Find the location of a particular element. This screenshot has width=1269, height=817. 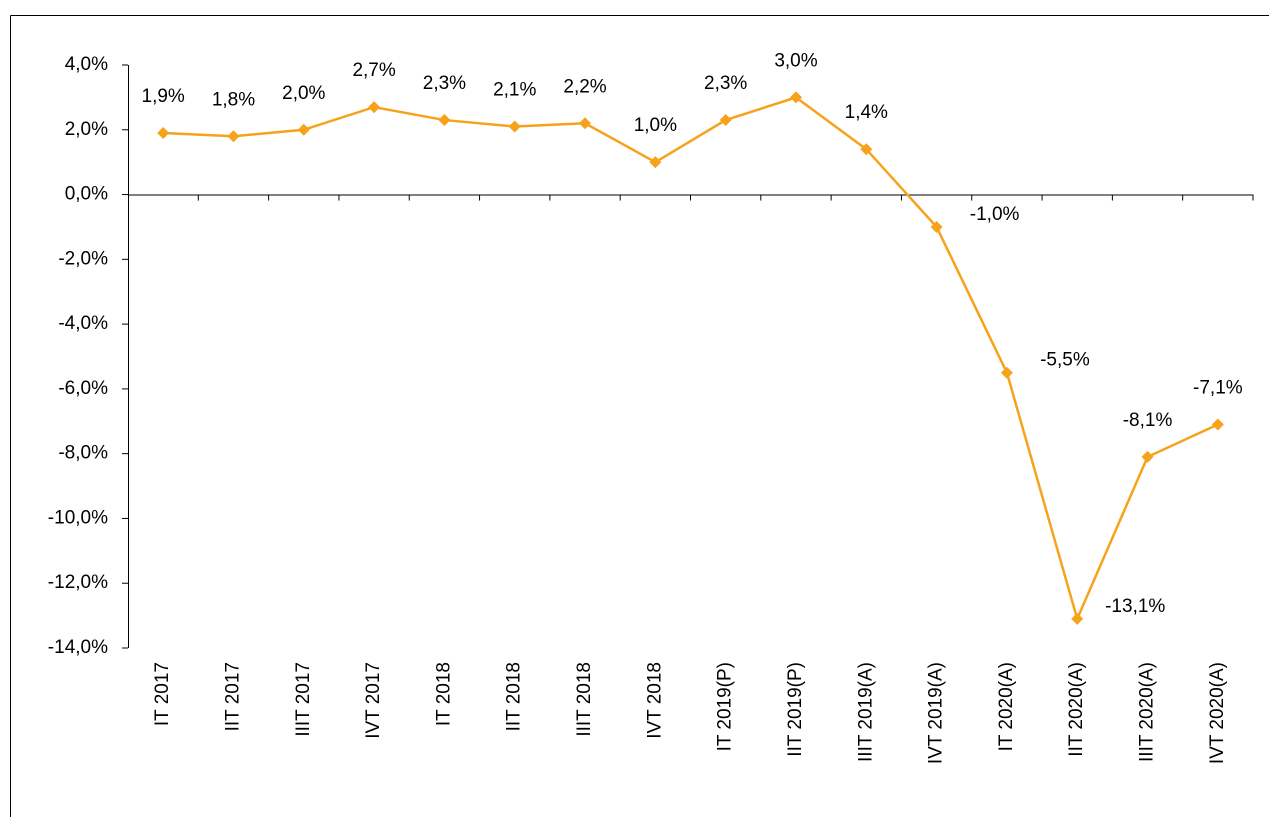

data-label: -1,0% is located at coordinates (995, 214).